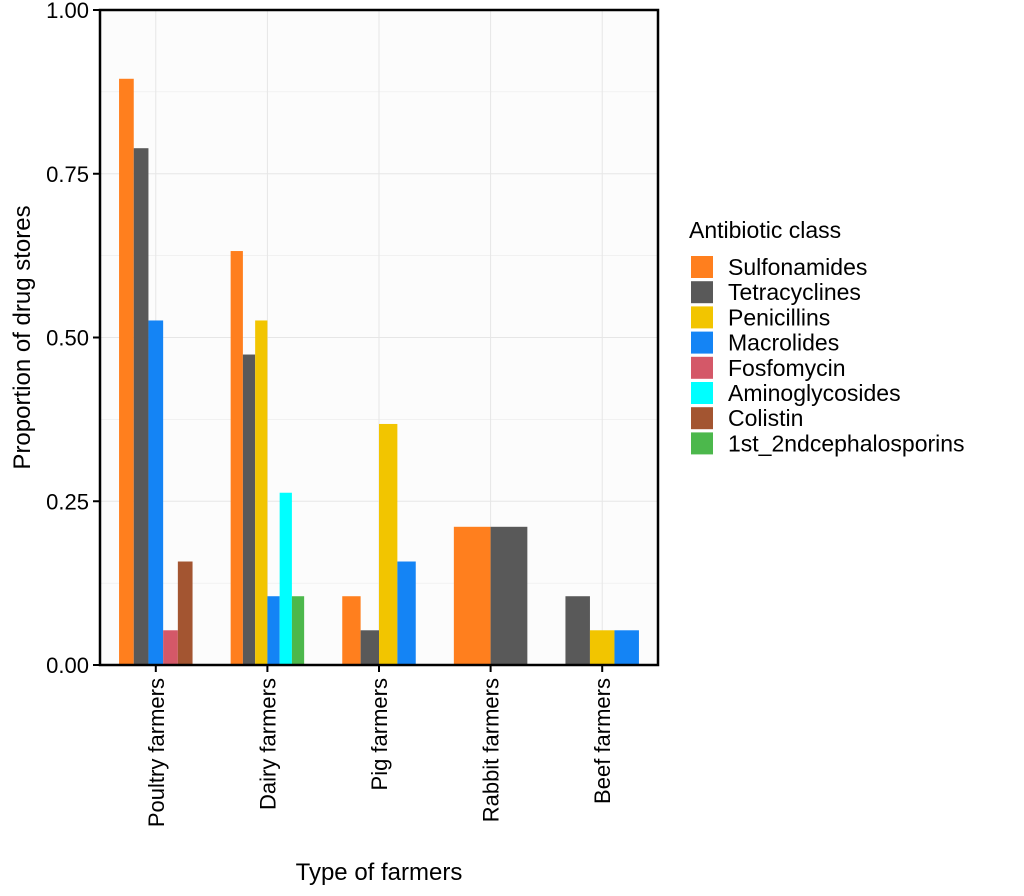 The height and width of the screenshot is (896, 1024). What do you see at coordinates (794, 292) in the screenshot?
I see `legend-label: Tetracyclines` at bounding box center [794, 292].